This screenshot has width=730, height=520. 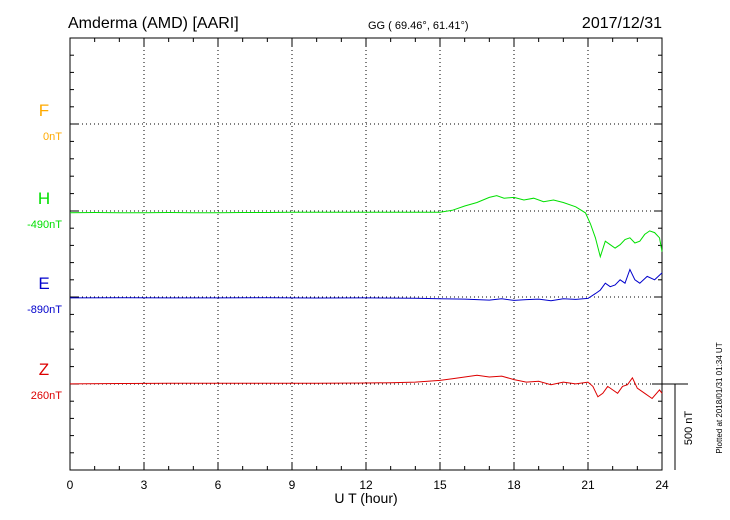 What do you see at coordinates (689, 428) in the screenshot?
I see `scale-bar-label: 500 nT` at bounding box center [689, 428].